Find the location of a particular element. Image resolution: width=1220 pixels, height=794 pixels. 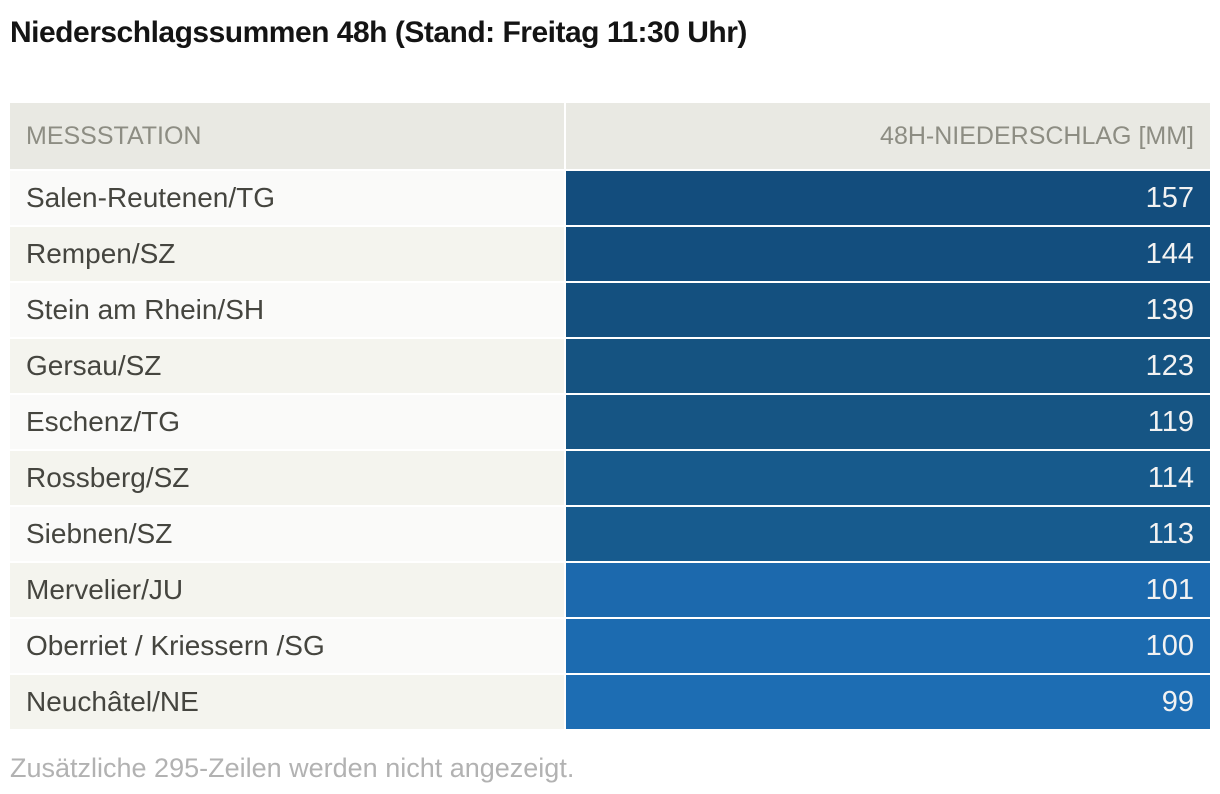

table-row: Oberriet / Kriessern /SG 100 is located at coordinates (610, 646).